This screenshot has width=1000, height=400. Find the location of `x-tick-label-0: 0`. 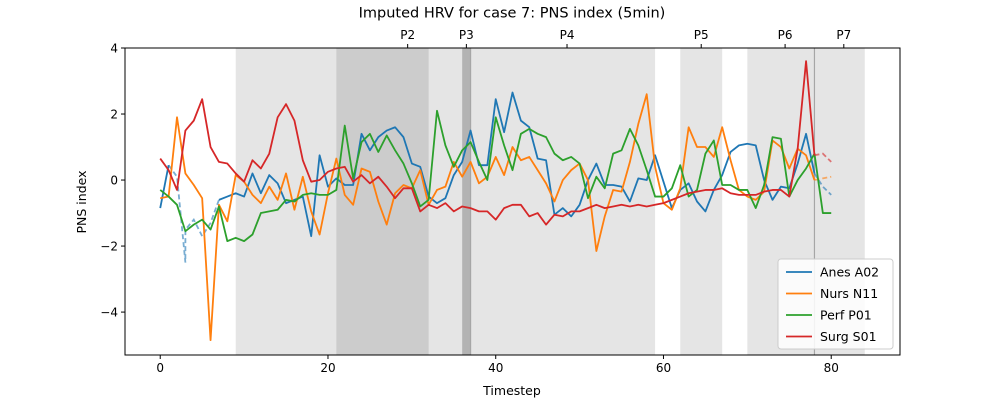

x-tick-label-0: 0 is located at coordinates (160, 368).